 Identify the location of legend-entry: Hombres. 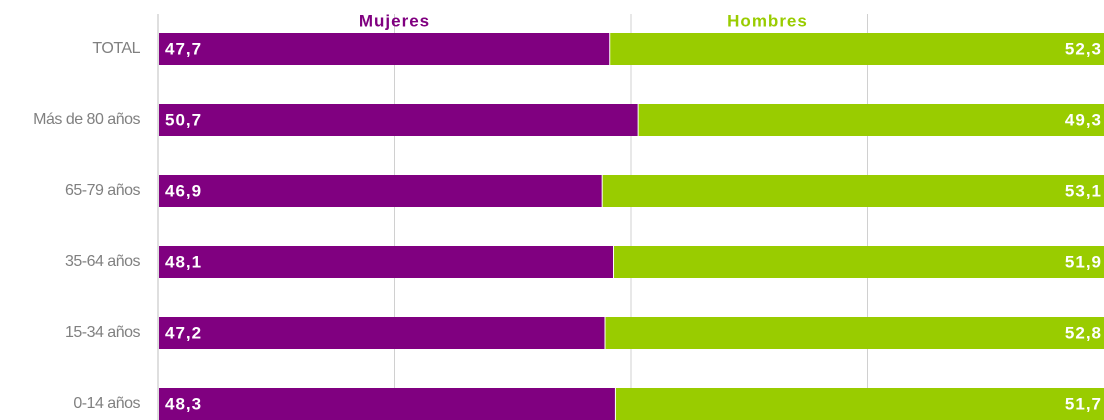
(767, 20).